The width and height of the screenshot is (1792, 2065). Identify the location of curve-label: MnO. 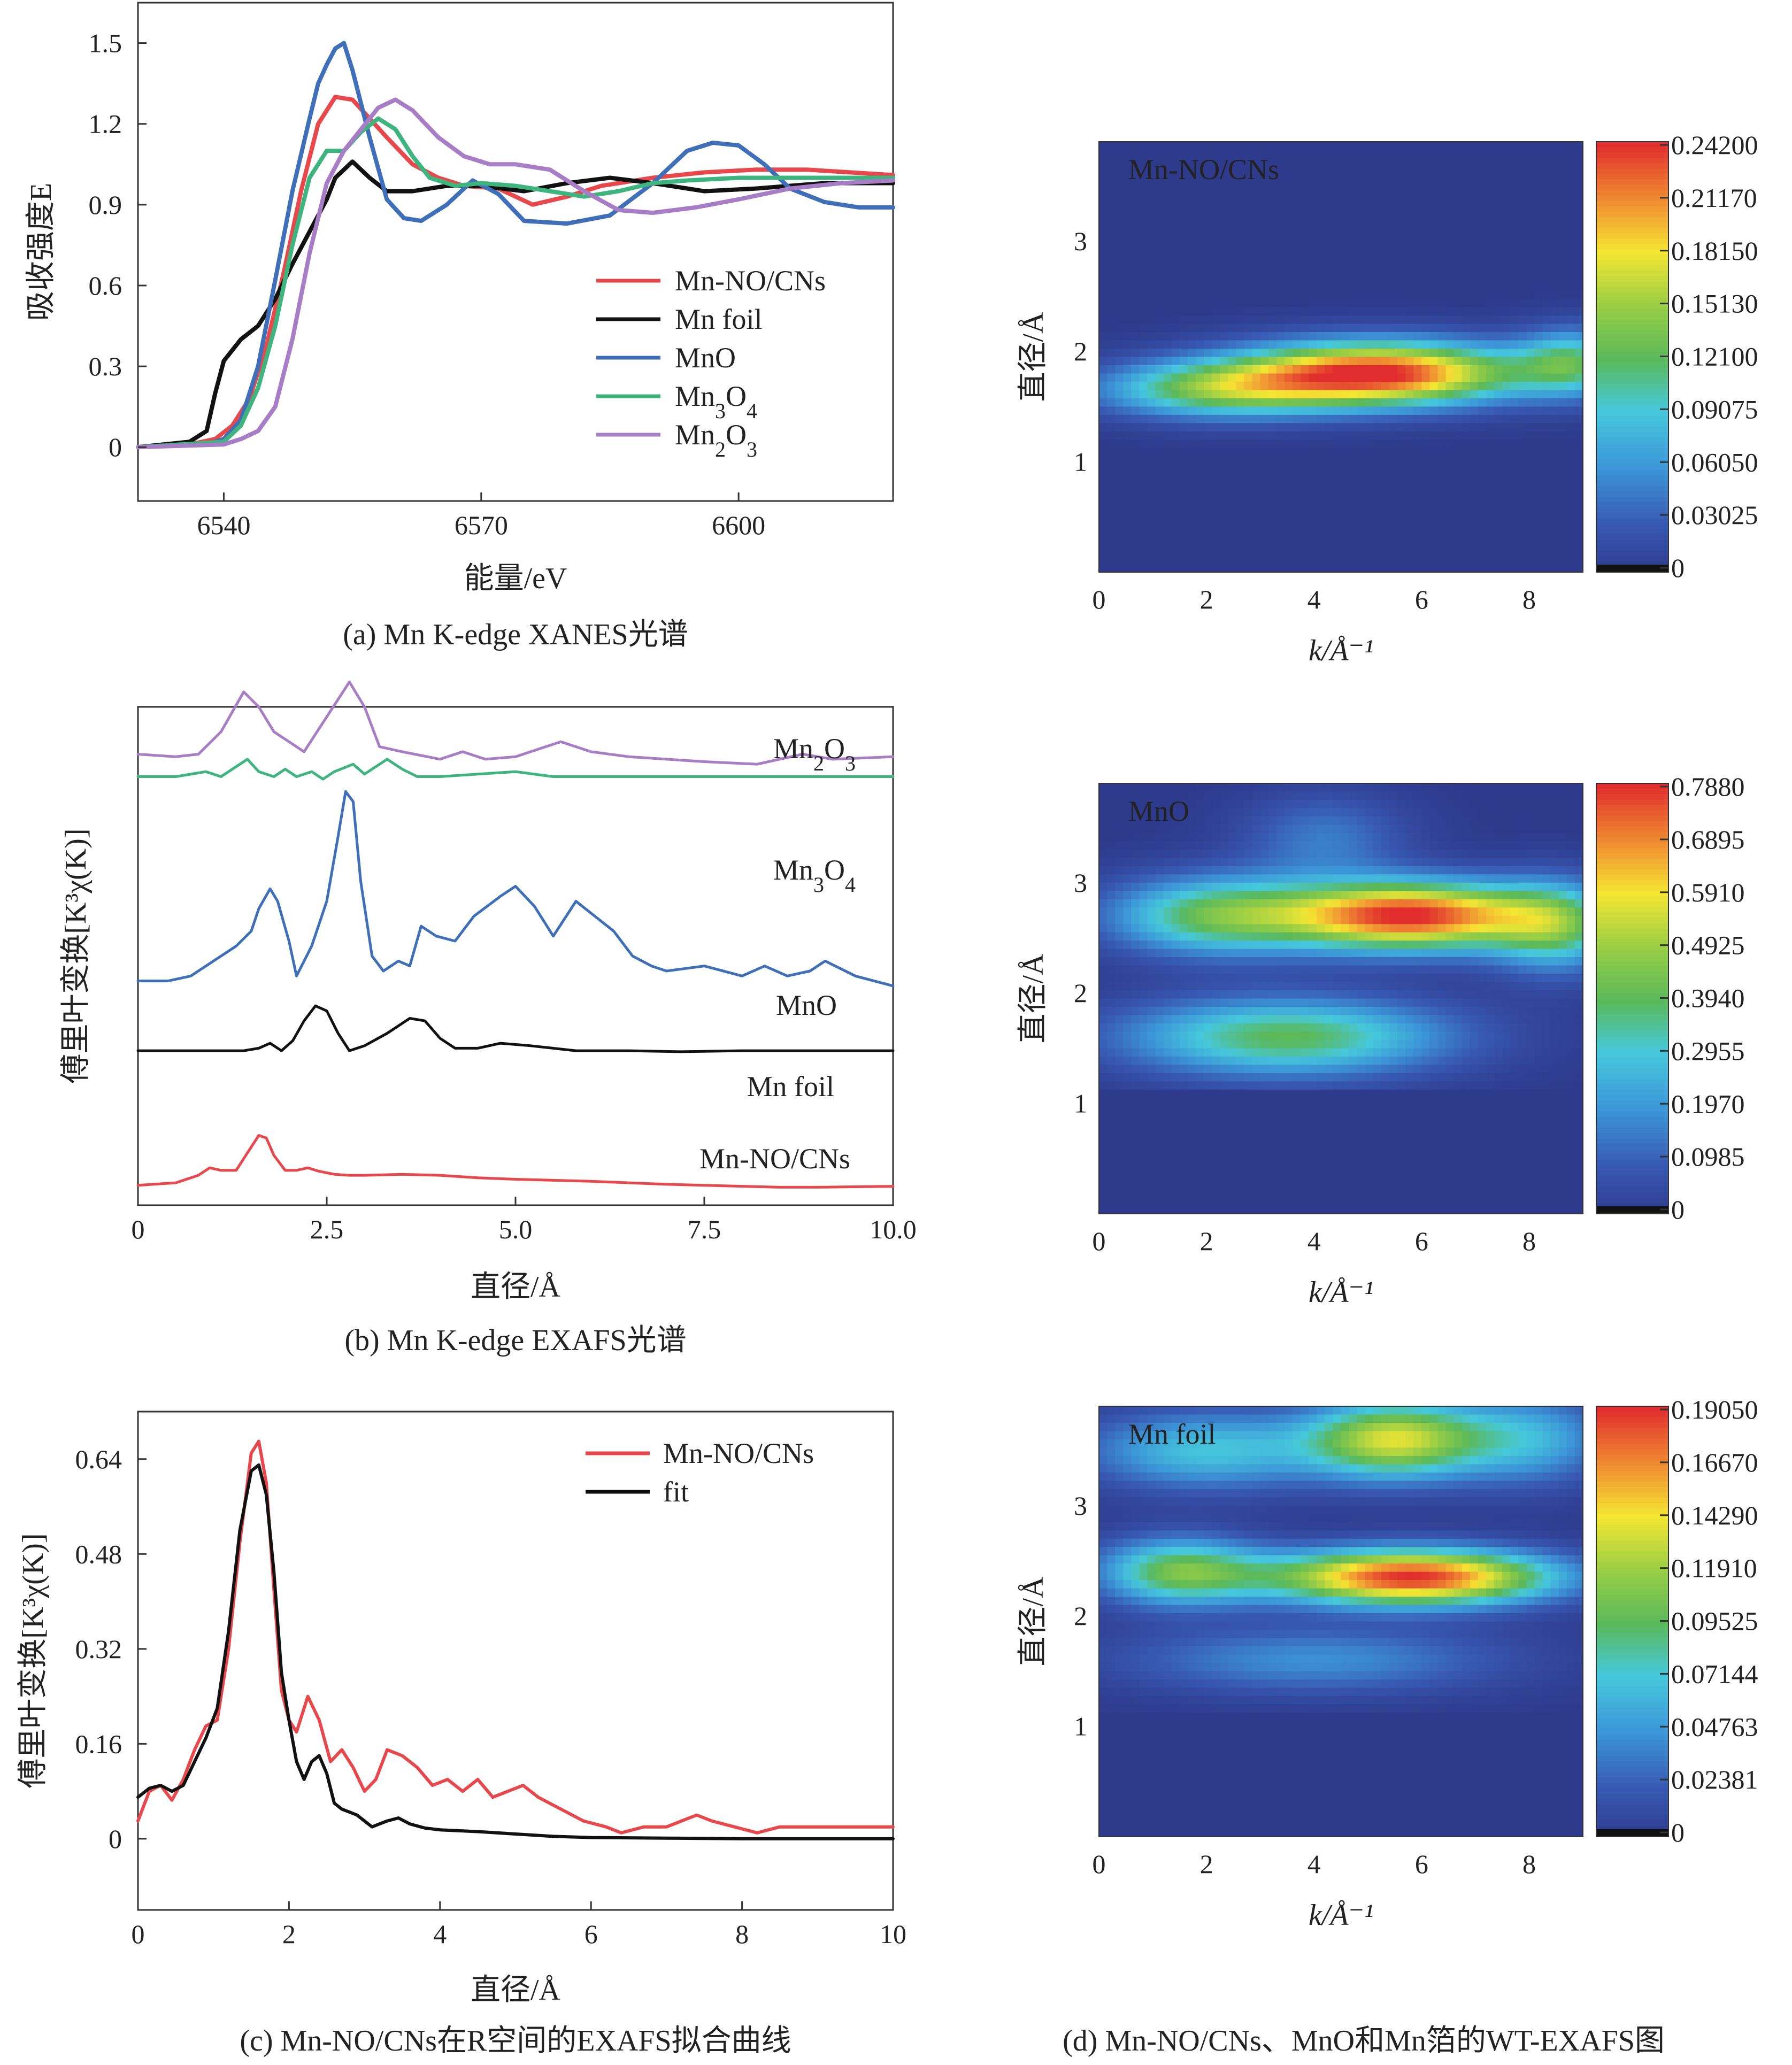
(806, 1005).